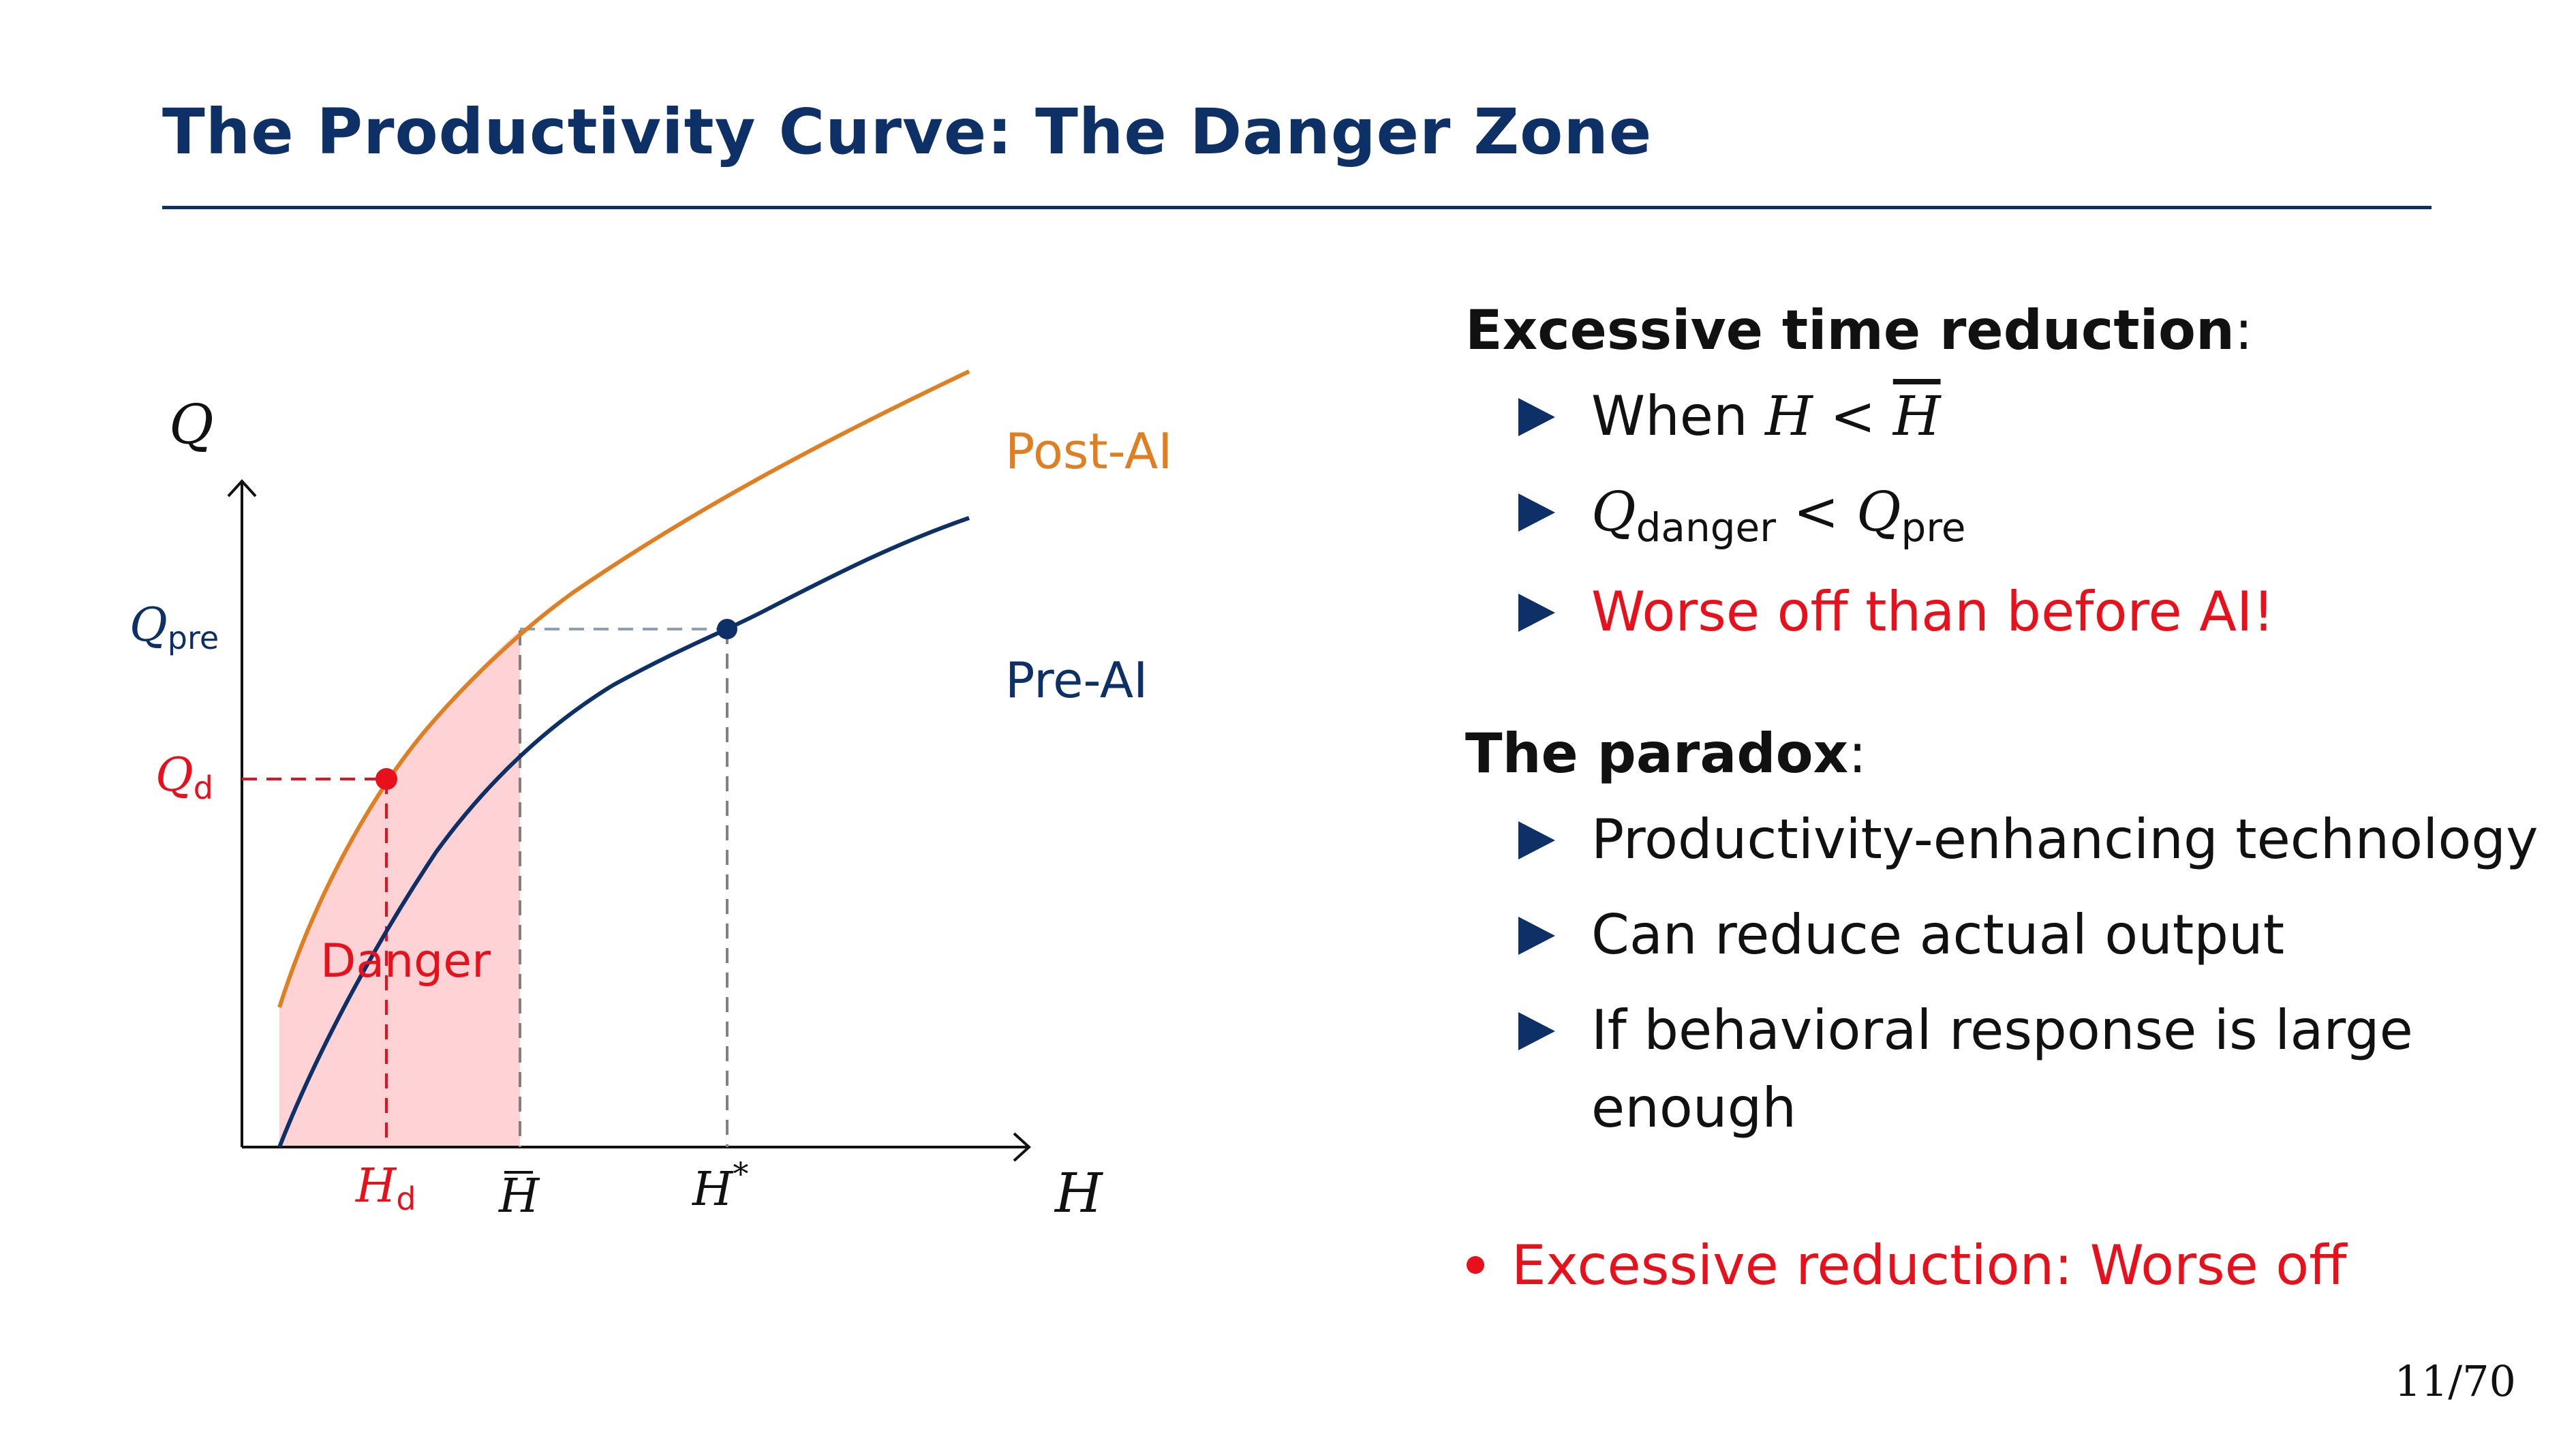  Describe the element at coordinates (1906, 1265) in the screenshot. I see `final-point: Excessive reduction: Worse off` at that location.